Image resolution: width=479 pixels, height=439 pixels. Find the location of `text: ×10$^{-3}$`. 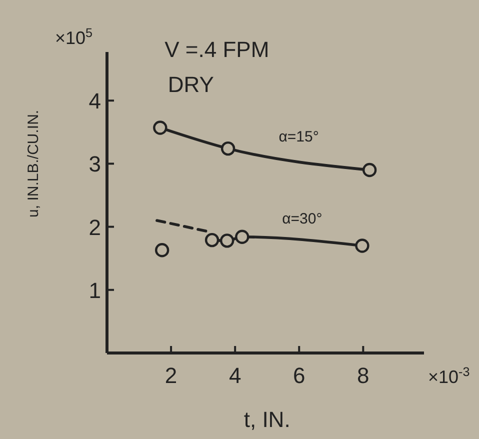

text: ×10$^{-3}$ is located at coordinates (449, 376).